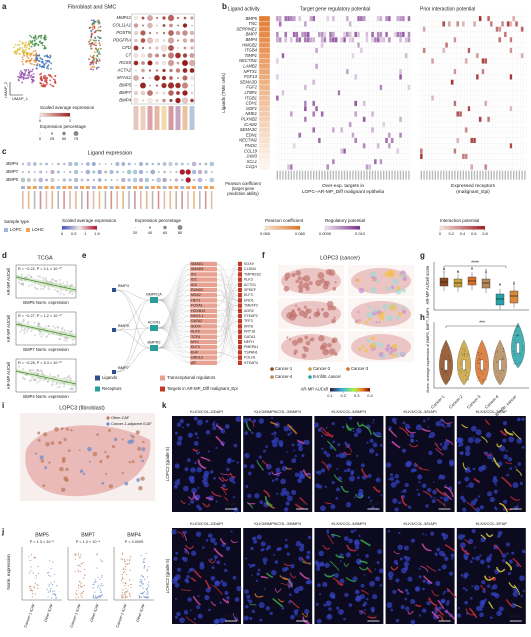  I want to click on activity-cell, so click(264, 50).